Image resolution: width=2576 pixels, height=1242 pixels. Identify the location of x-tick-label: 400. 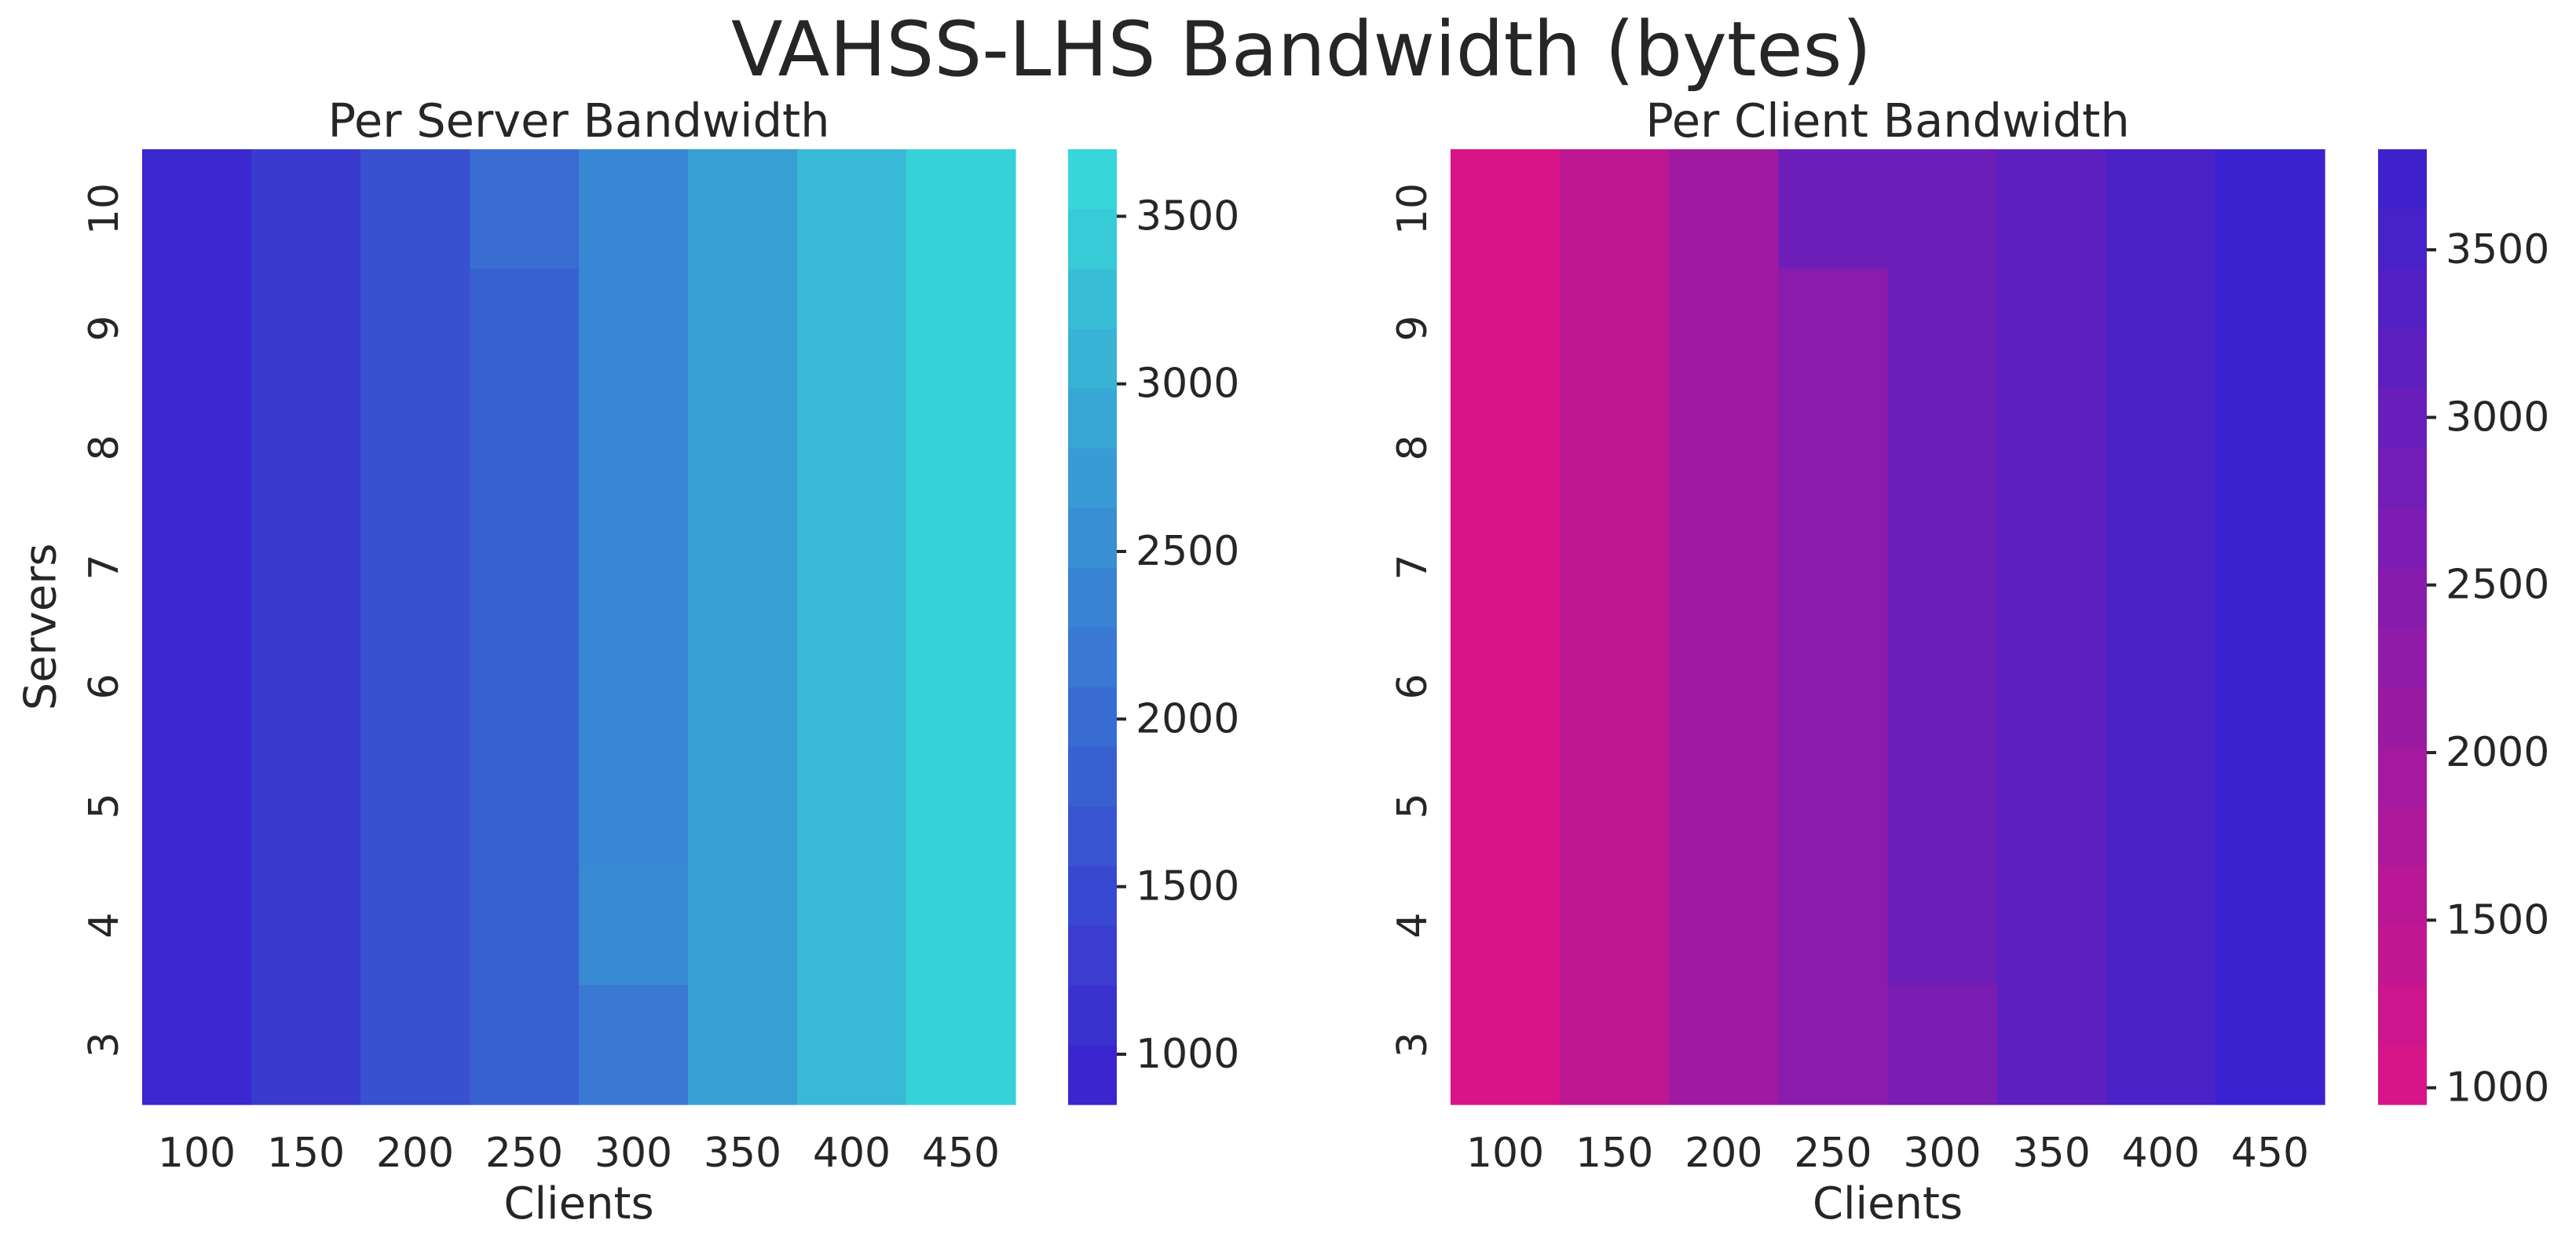
(852, 1153).